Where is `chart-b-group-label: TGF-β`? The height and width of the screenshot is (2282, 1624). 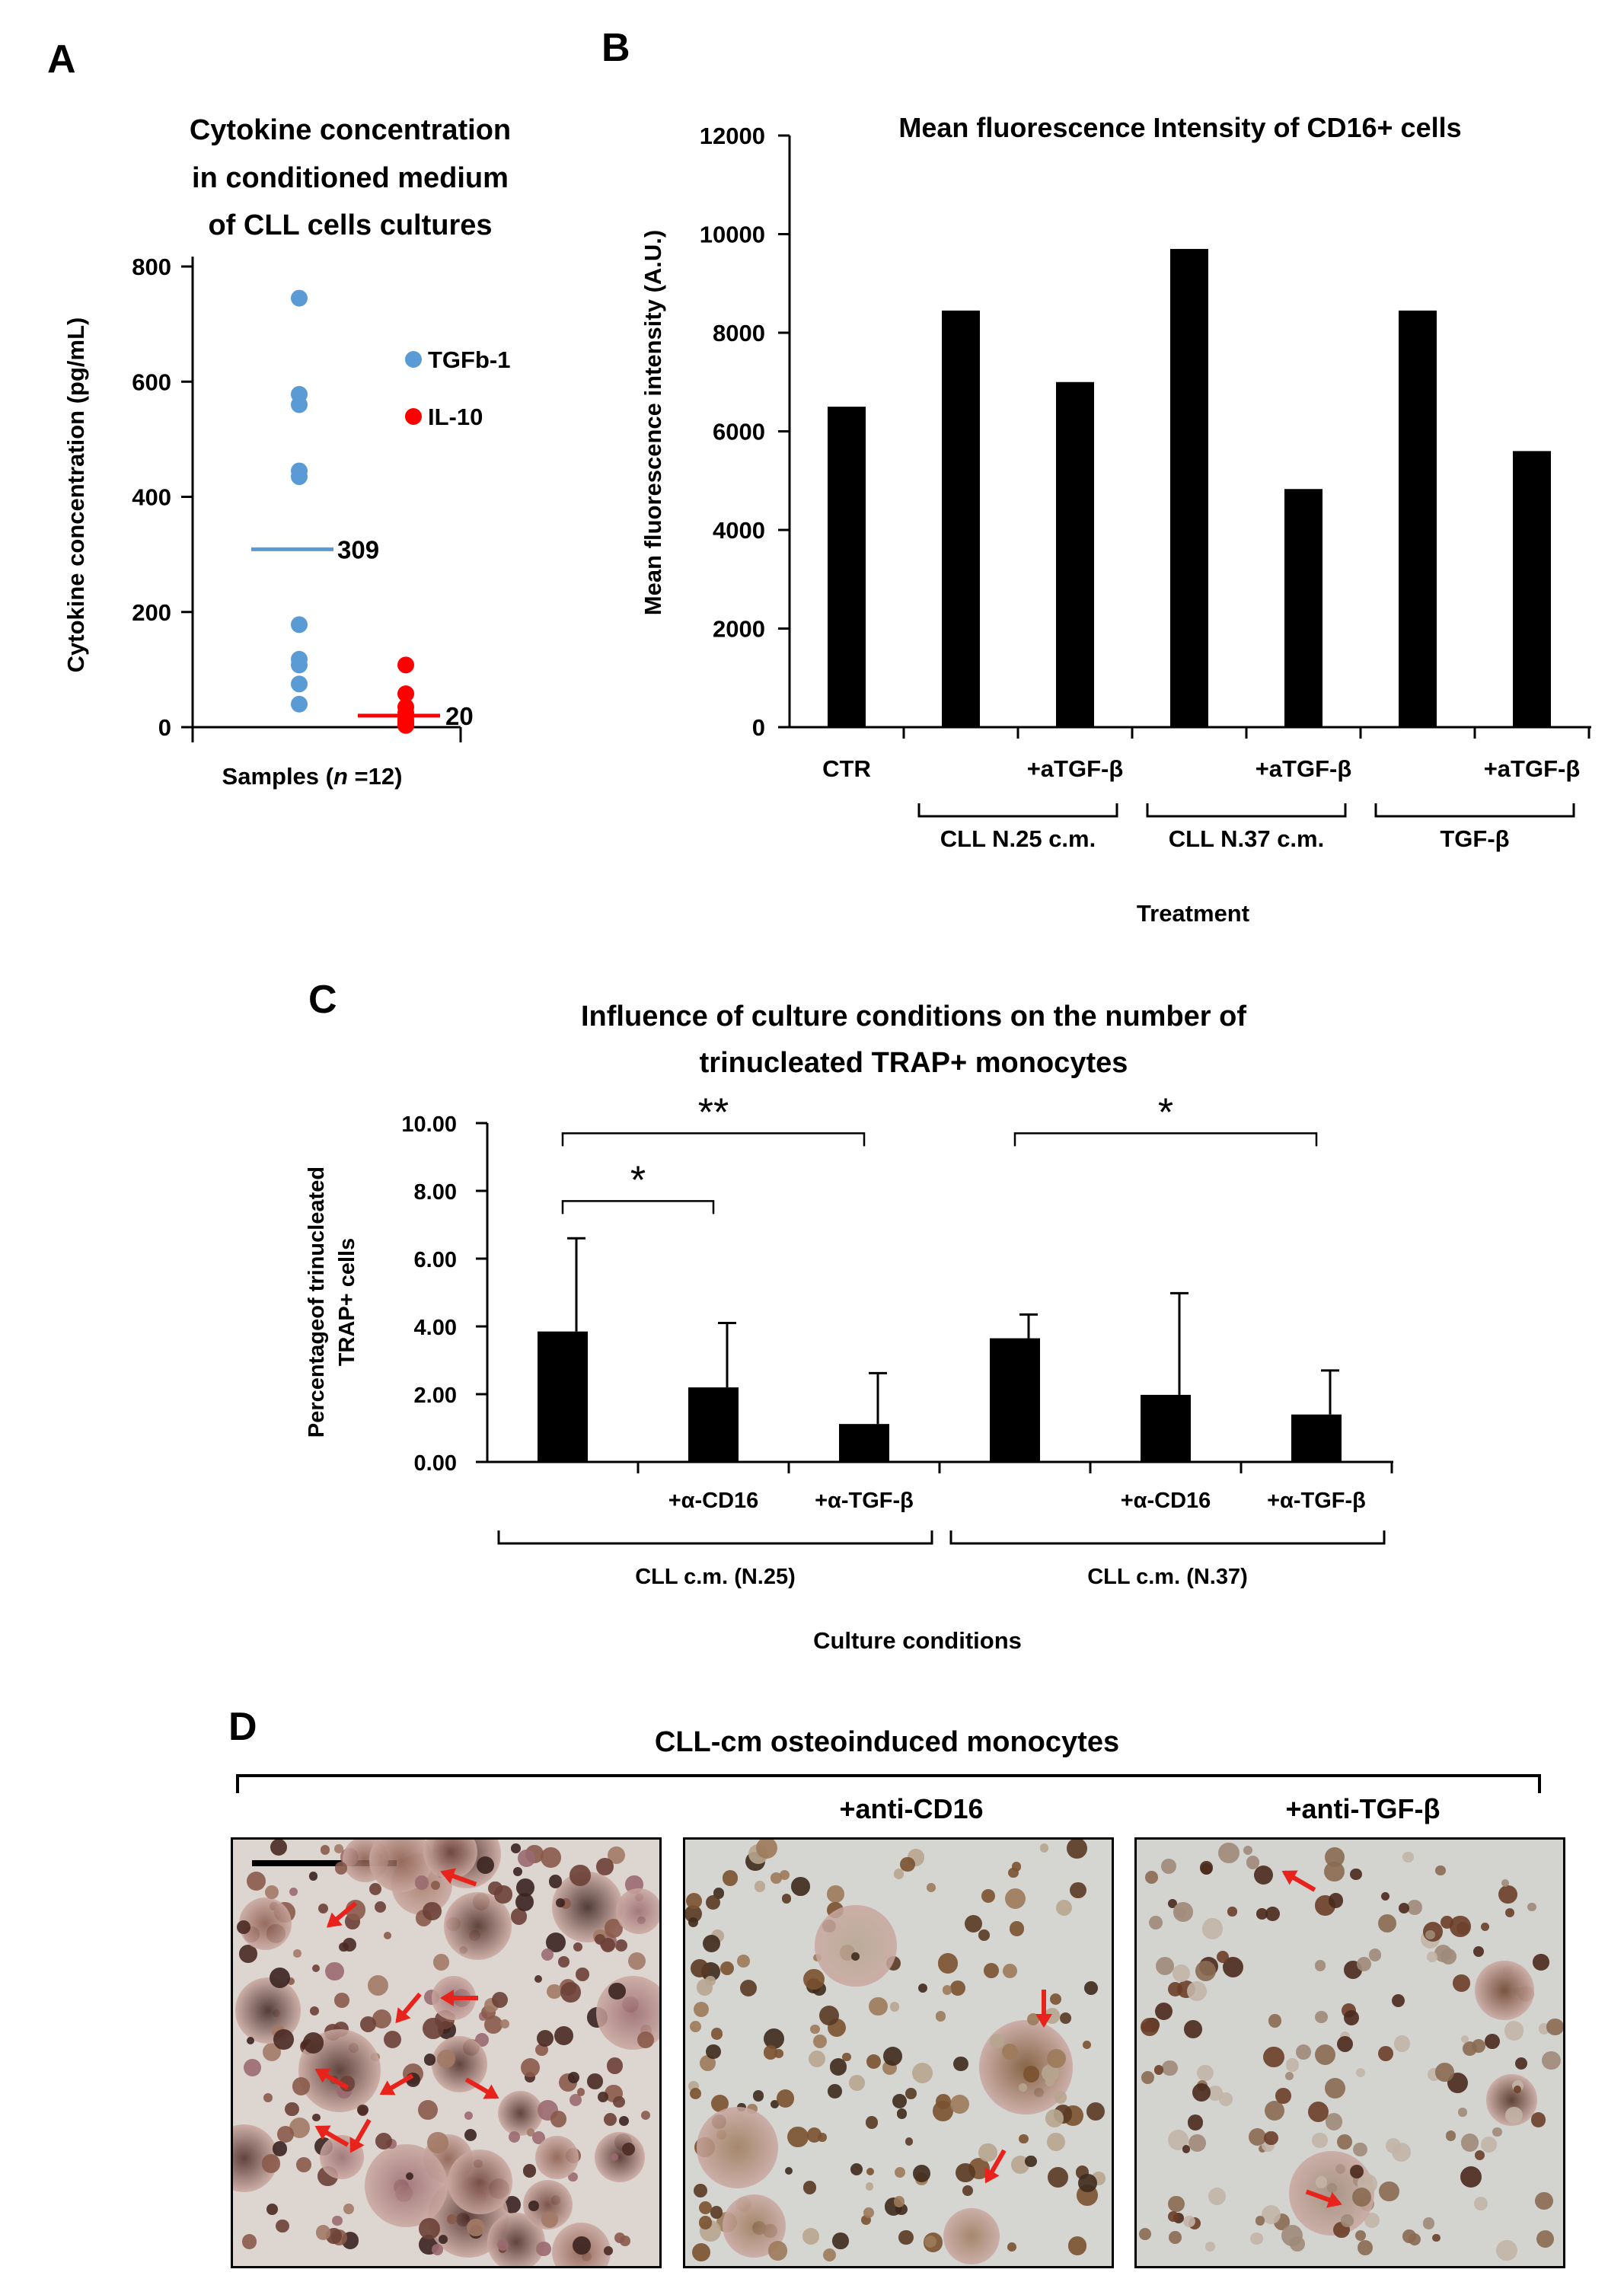
chart-b-group-label: TGF-β is located at coordinates (1475, 839).